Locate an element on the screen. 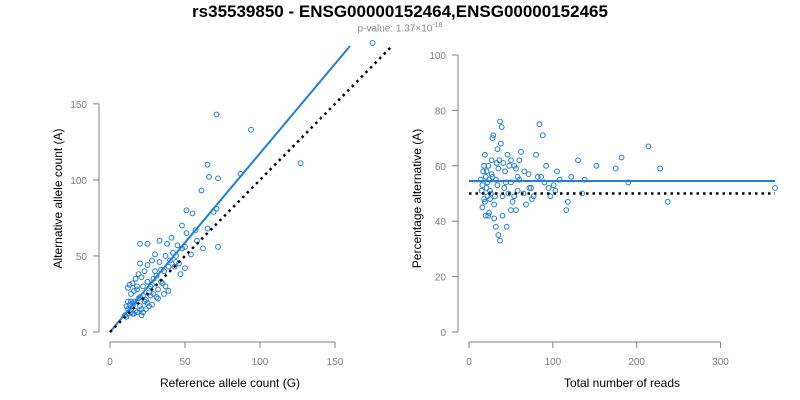 The width and height of the screenshot is (800, 400). chart-subtitle: p-value: 1.37×10-18 is located at coordinates (400, 28).